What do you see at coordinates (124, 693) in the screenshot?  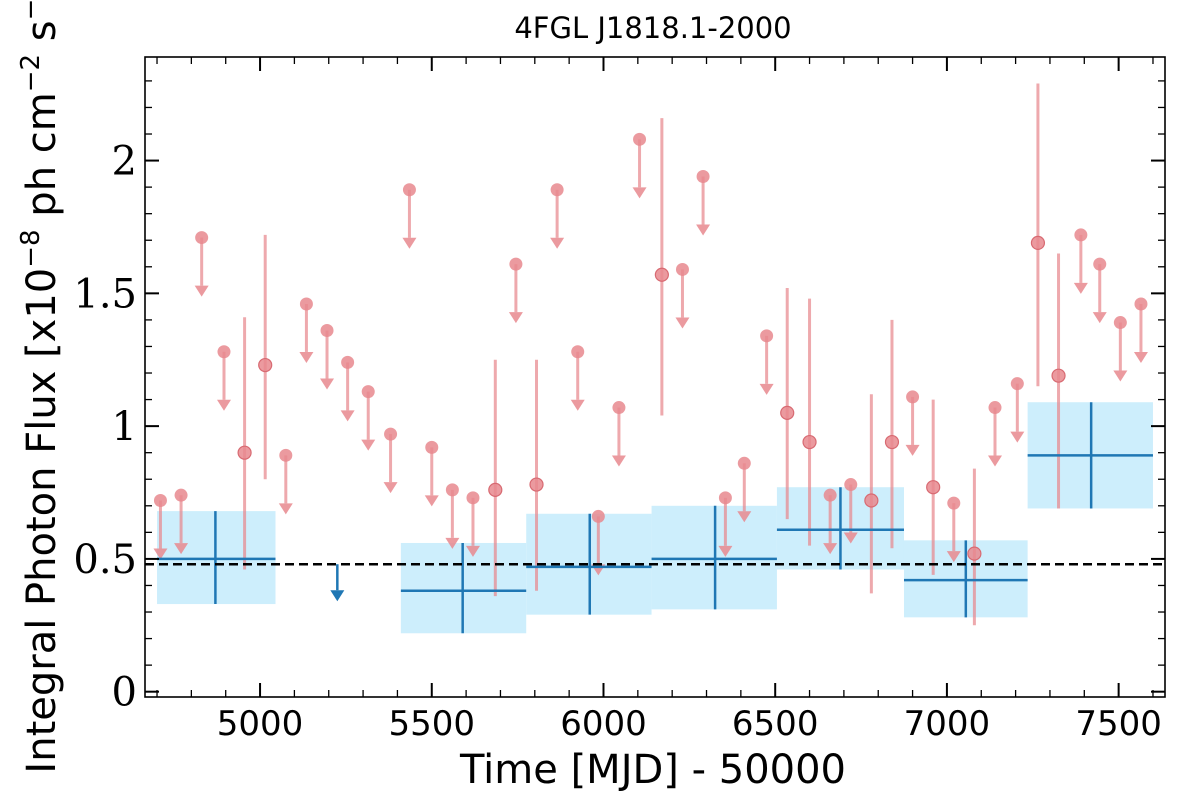 I see `y-tick-label: 0` at bounding box center [124, 693].